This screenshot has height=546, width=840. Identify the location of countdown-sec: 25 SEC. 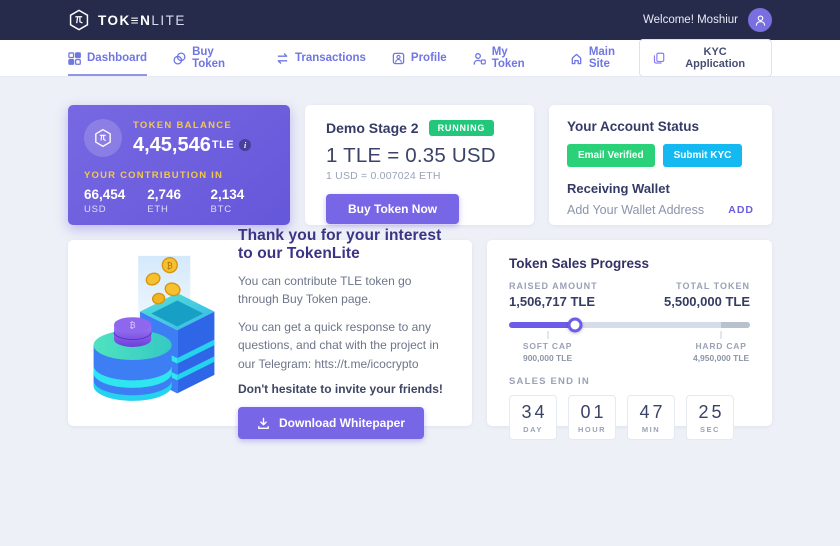
(710, 417).